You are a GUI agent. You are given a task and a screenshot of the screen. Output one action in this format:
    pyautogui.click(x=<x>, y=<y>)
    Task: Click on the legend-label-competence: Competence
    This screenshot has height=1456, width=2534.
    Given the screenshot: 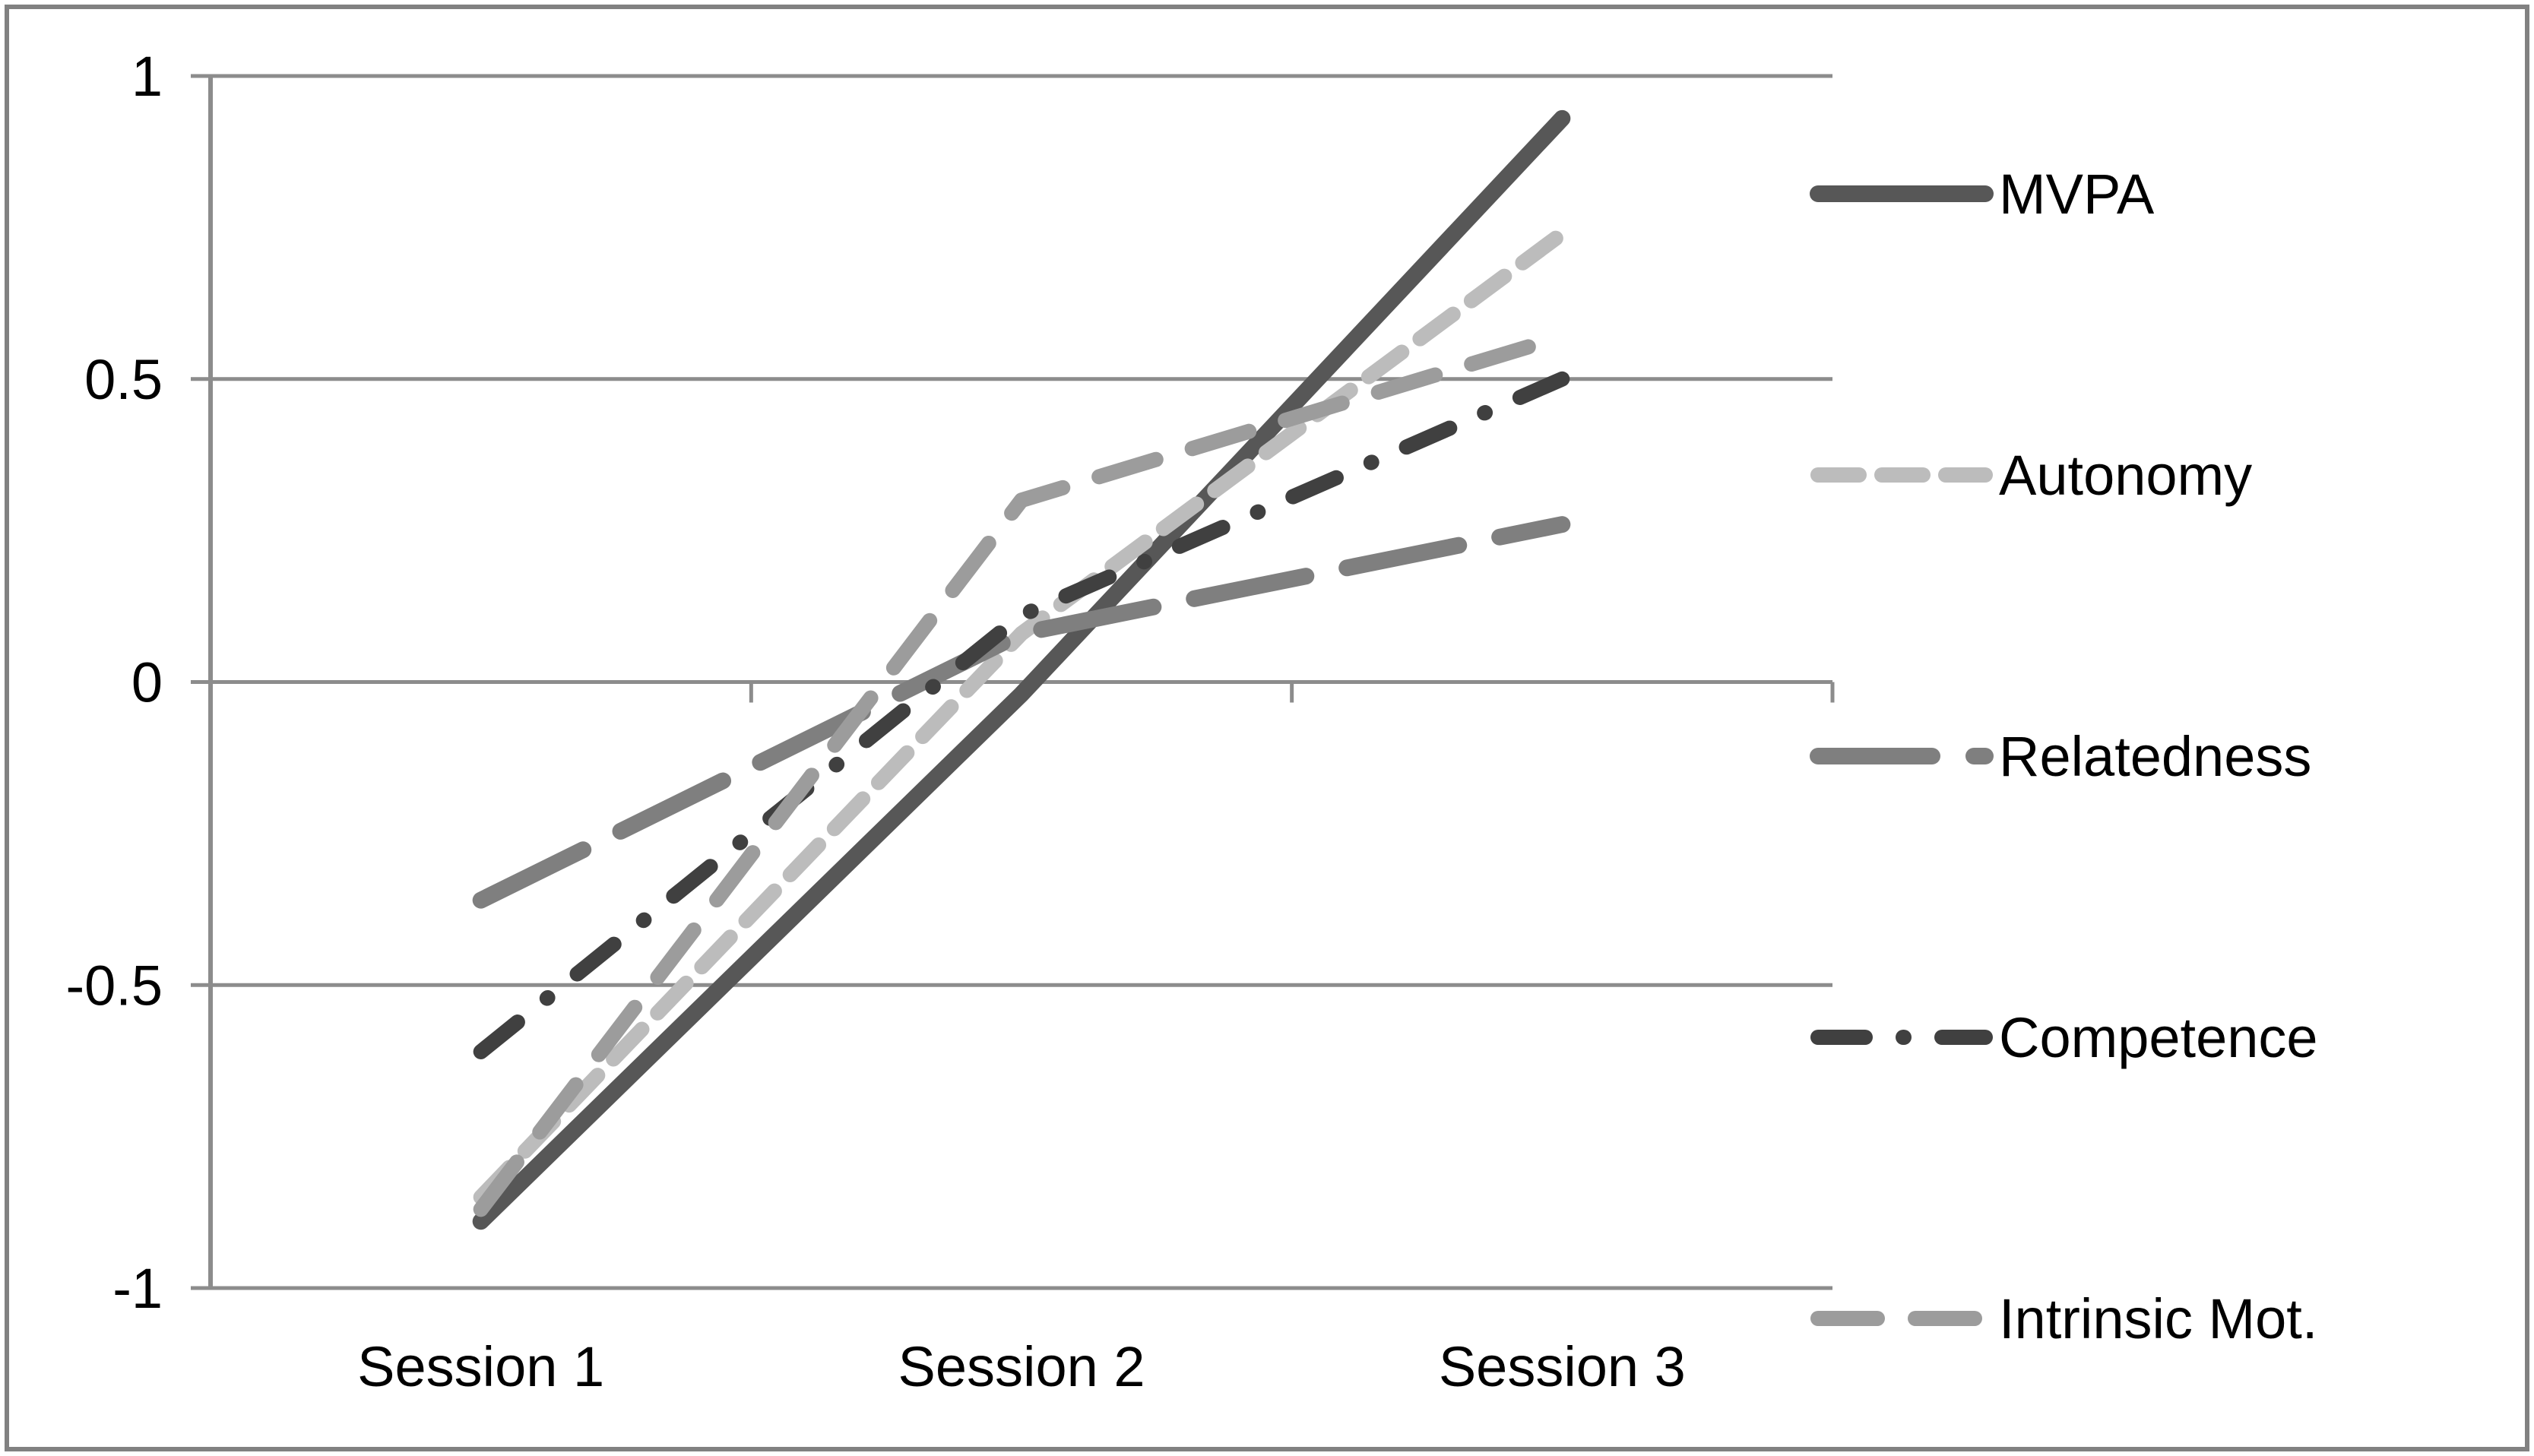 What is the action you would take?
    pyautogui.click(x=2158, y=1037)
    